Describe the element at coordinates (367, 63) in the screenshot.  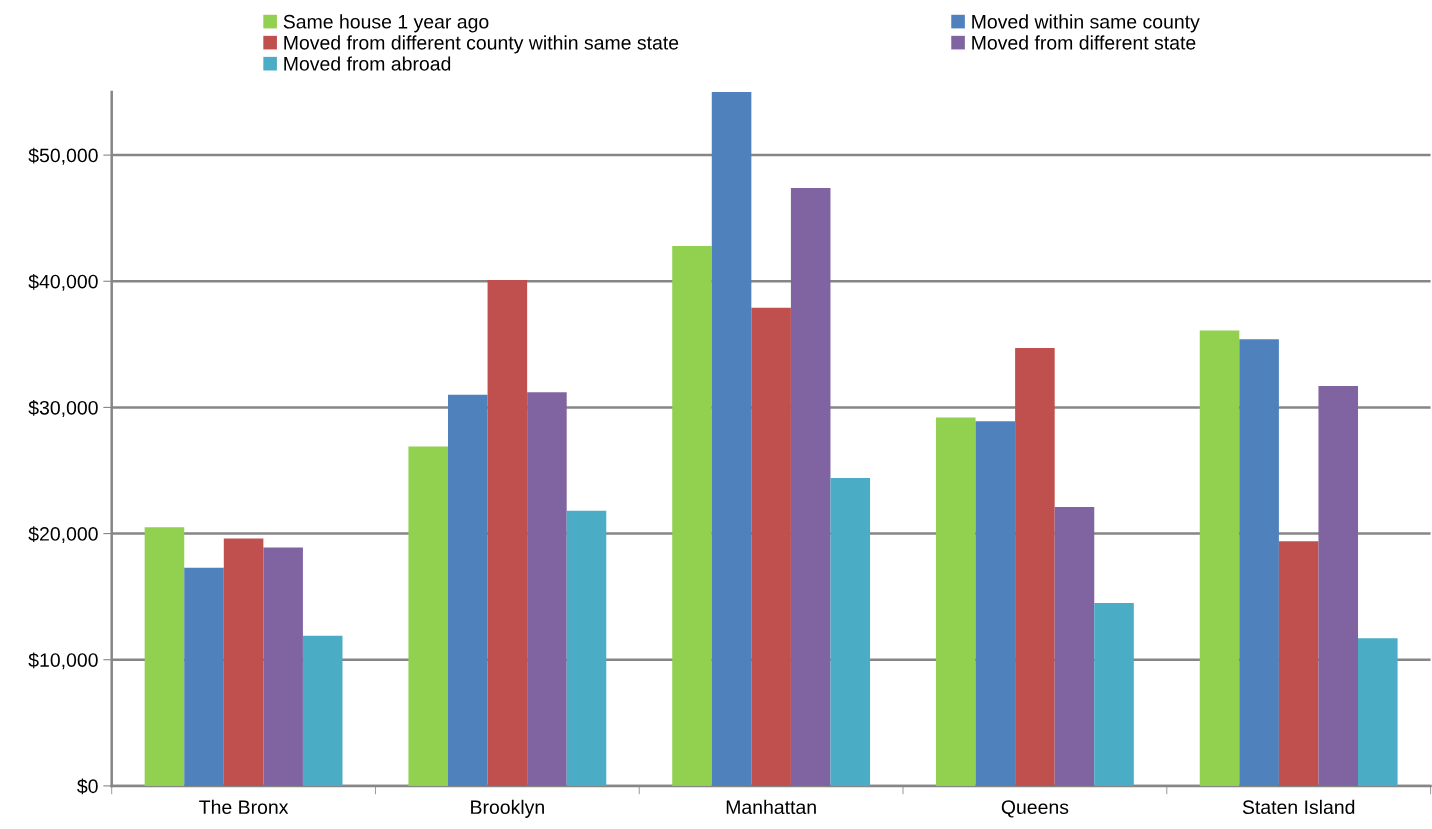
I see `legend-label: Moved from abroad` at that location.